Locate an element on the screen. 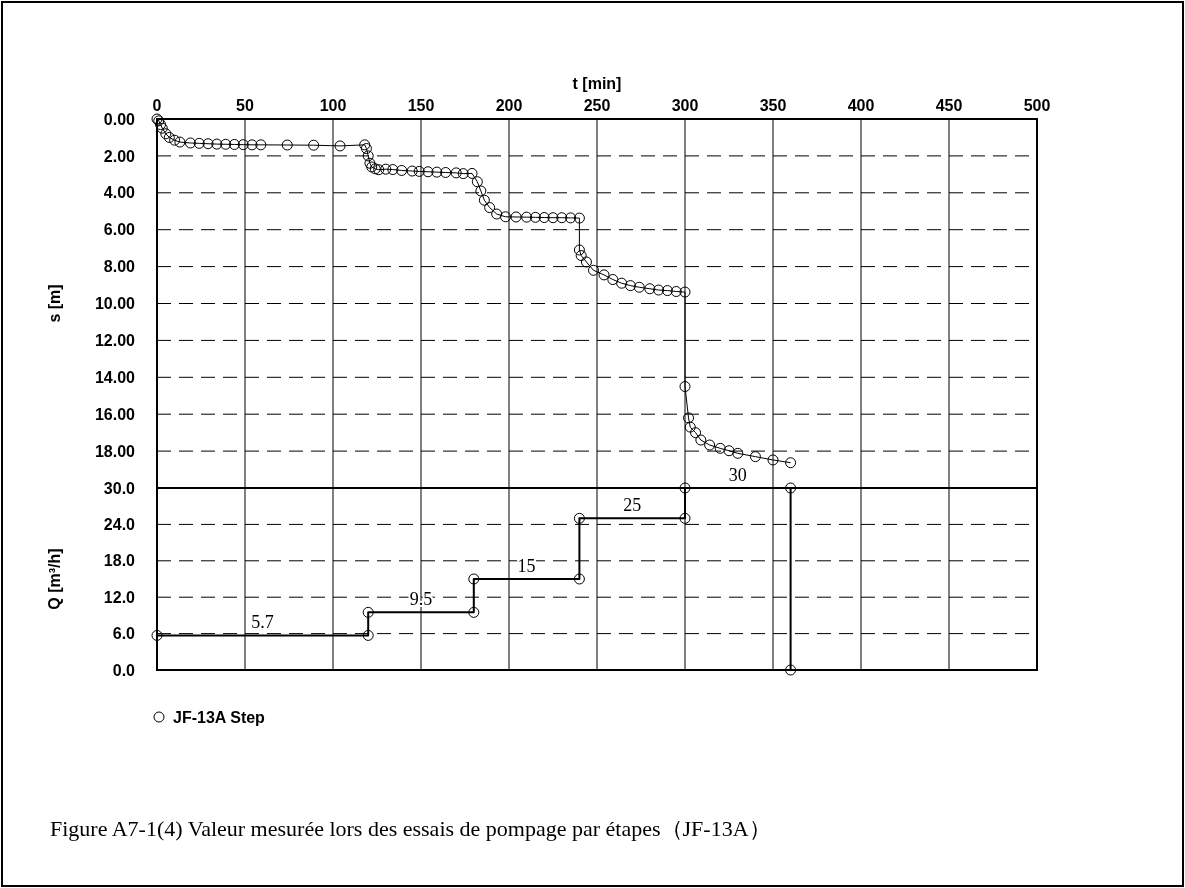 Image resolution: width=1185 pixels, height=888 pixels. x-tick-label: 350 is located at coordinates (773, 105).